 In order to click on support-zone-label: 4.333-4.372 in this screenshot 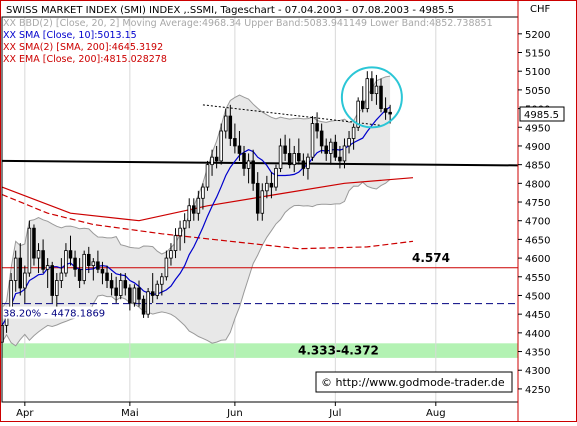, I will do `click(338, 351)`.